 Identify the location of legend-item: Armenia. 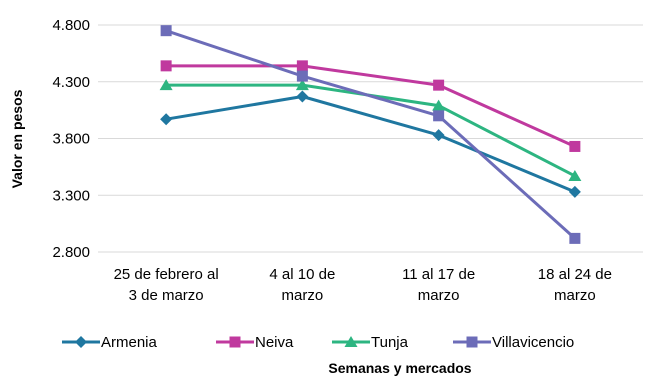
(110, 342).